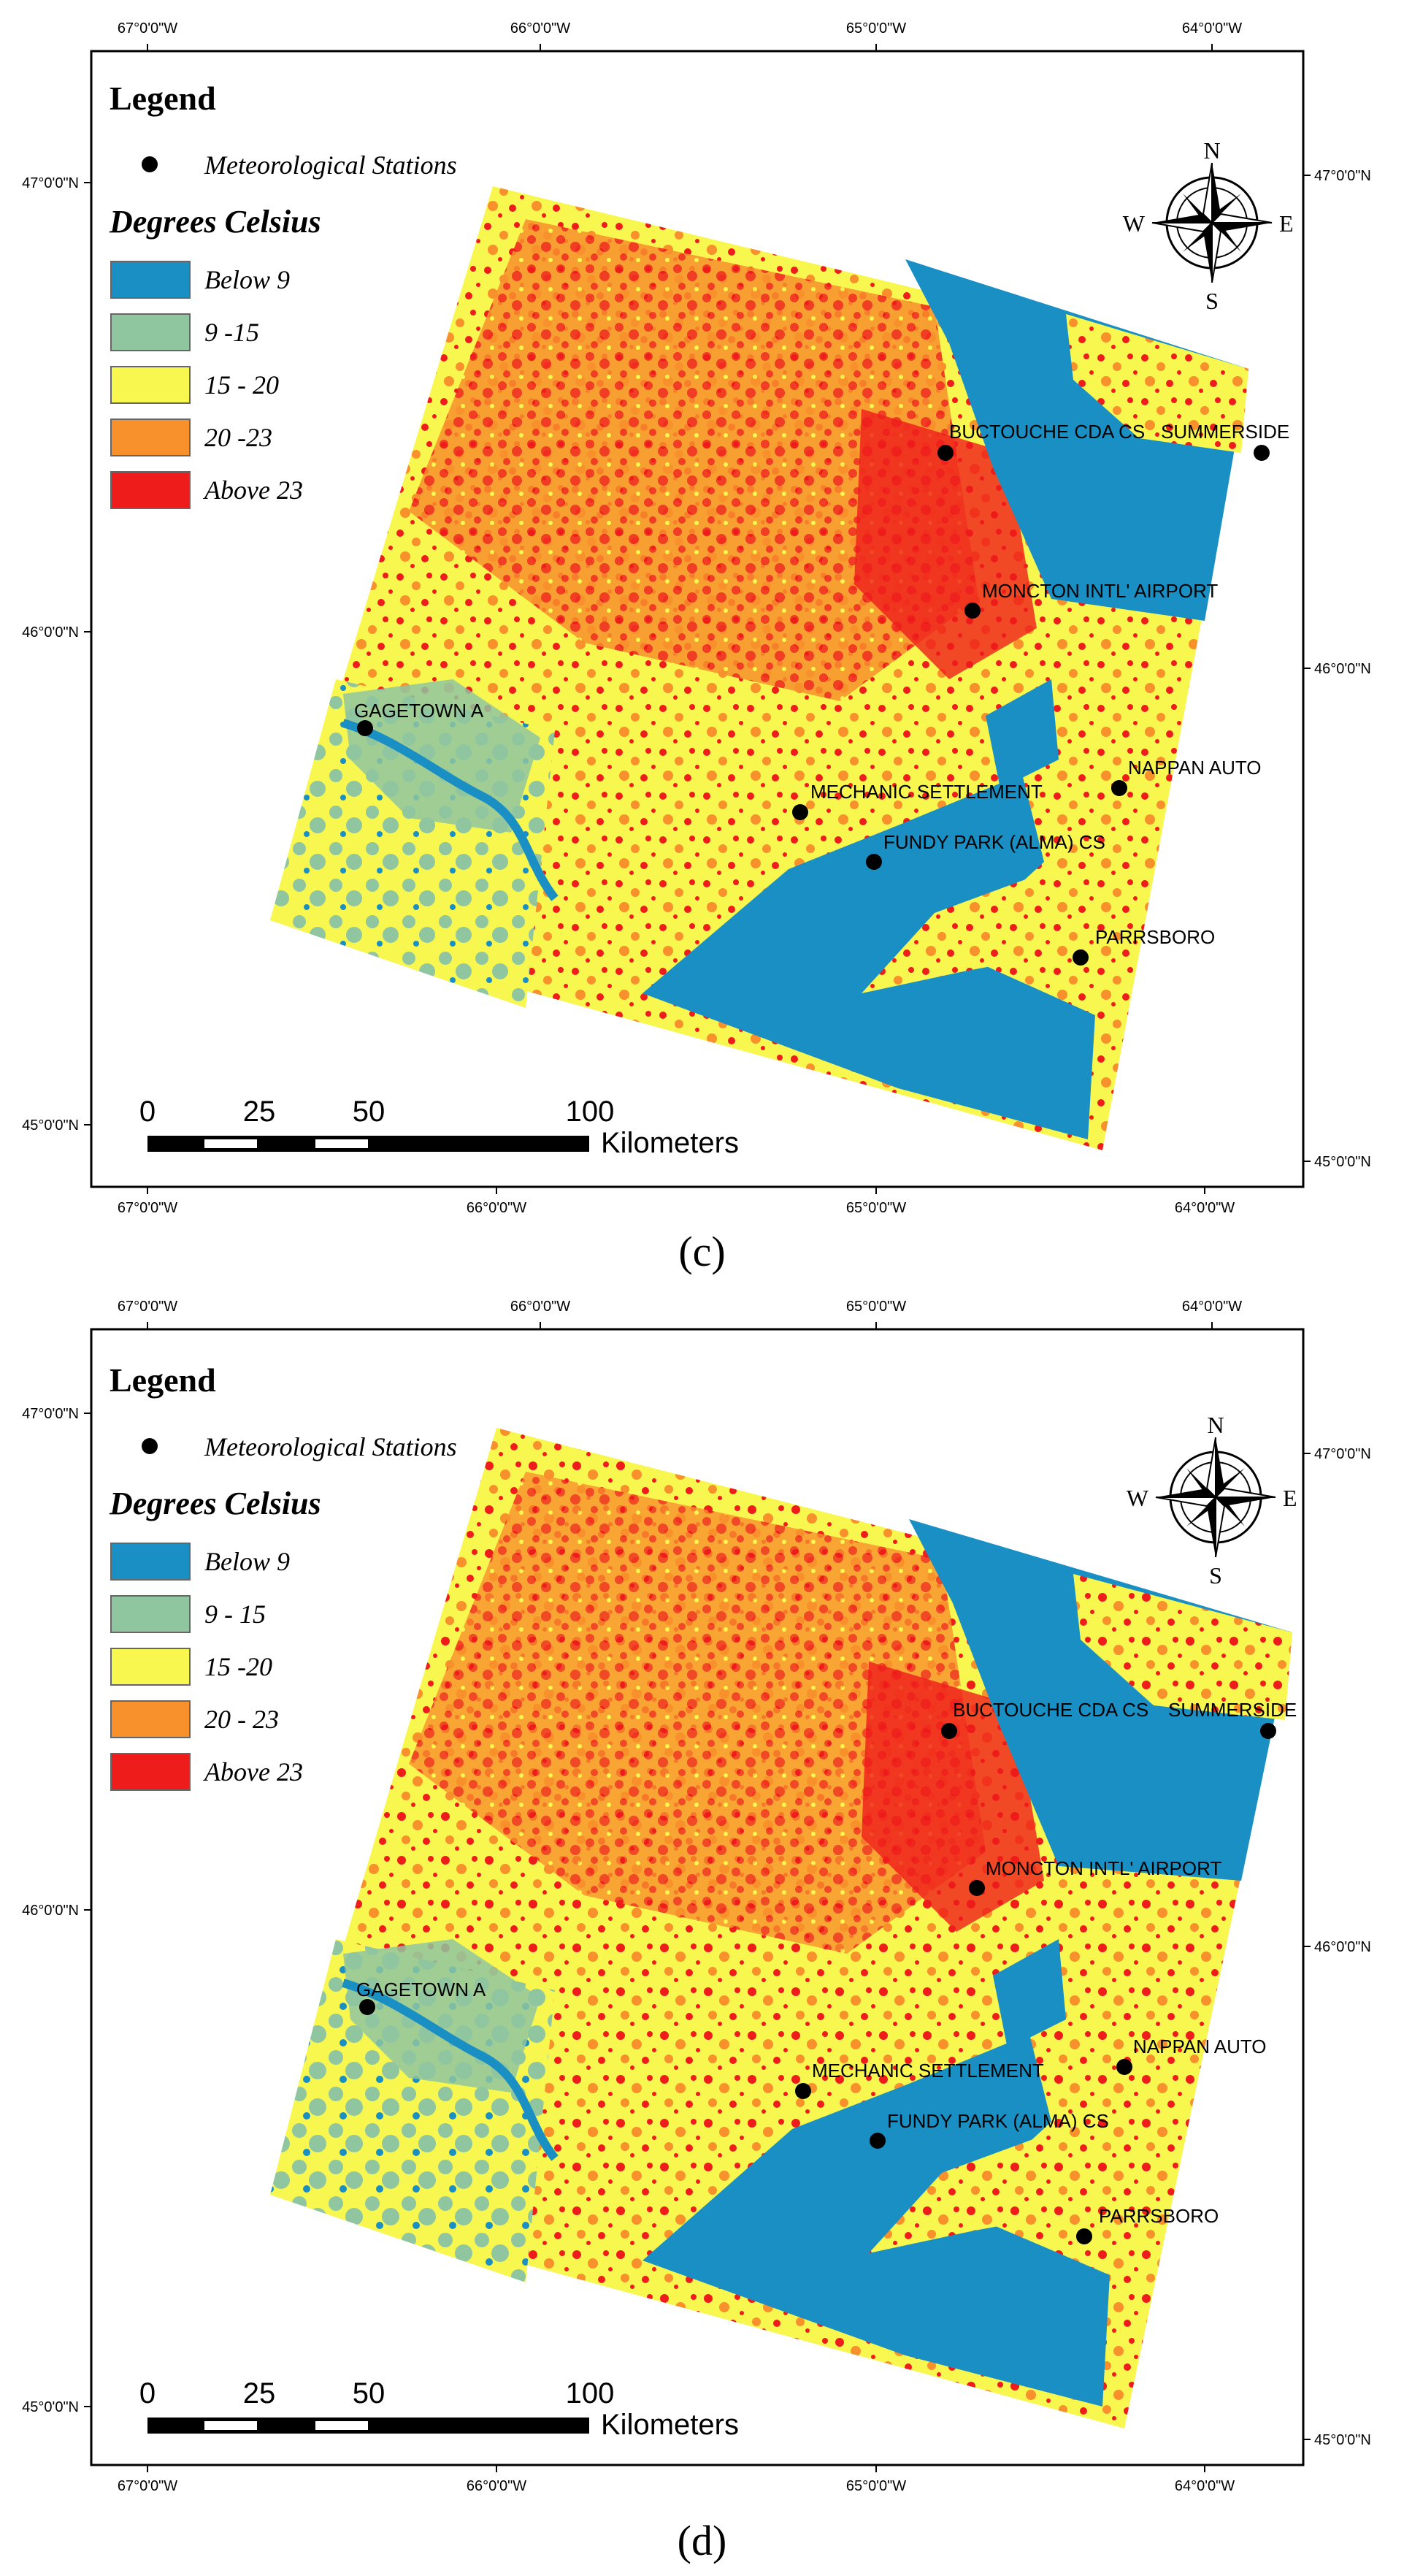 The image size is (1404, 2576). I want to click on legend-class-label: 15 -20, so click(238, 1666).